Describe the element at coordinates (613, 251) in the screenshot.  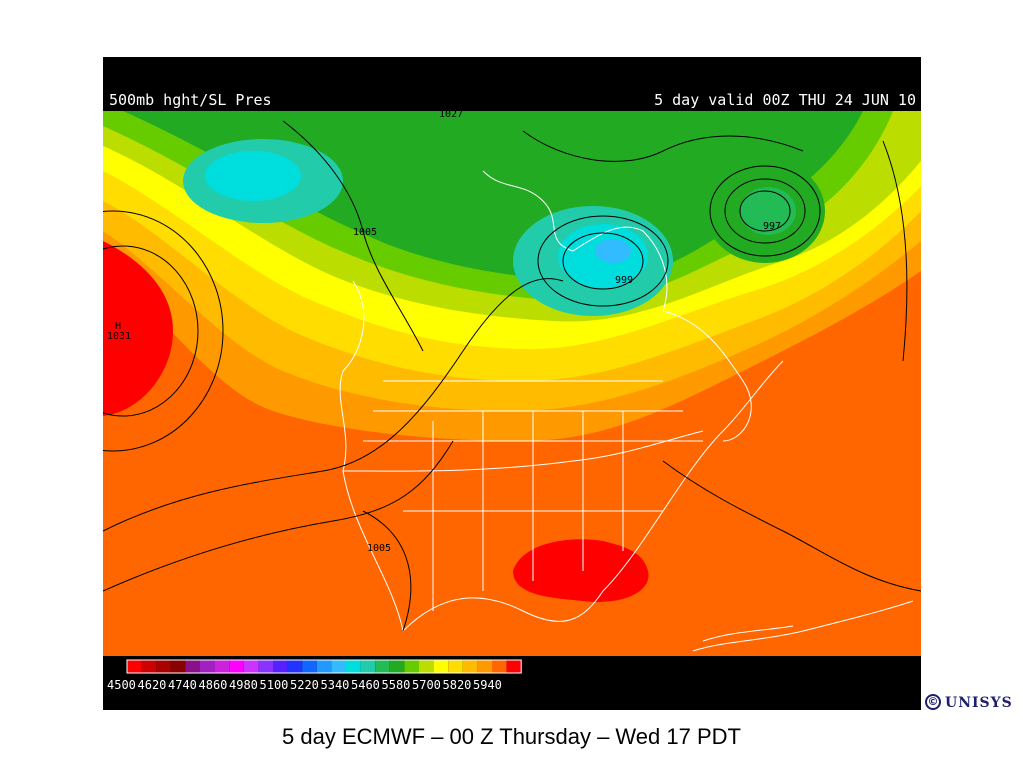
I see `fill-5280-east` at that location.